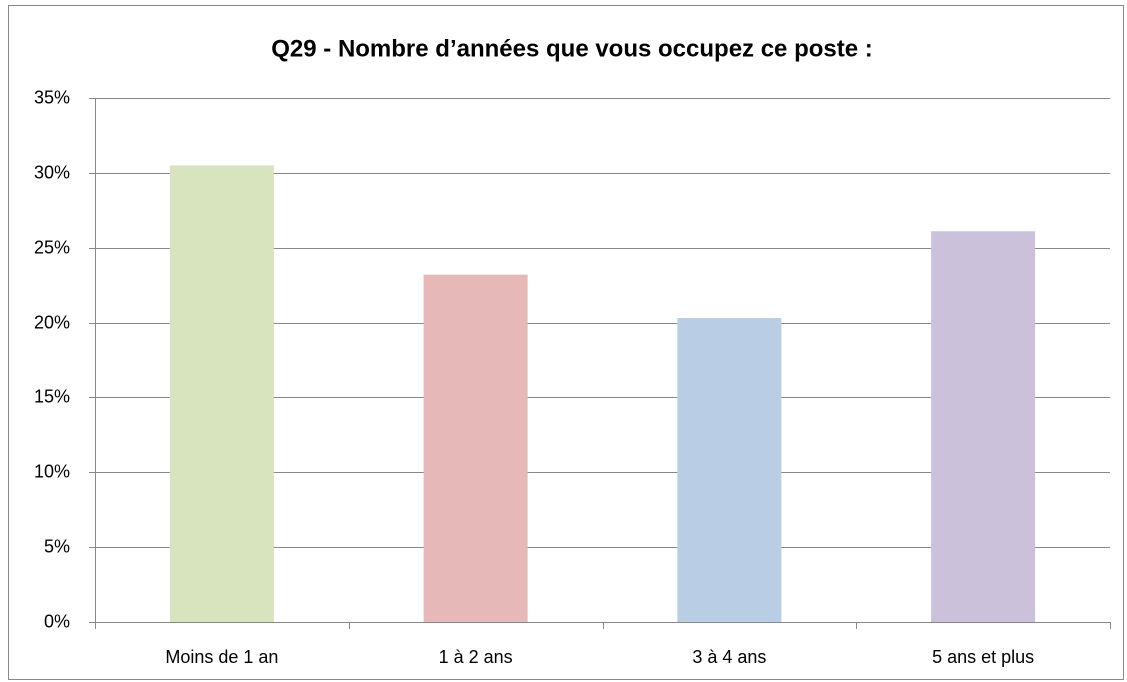 This screenshot has height=682, width=1127. I want to click on y-tick-label: 20%, so click(52, 322).